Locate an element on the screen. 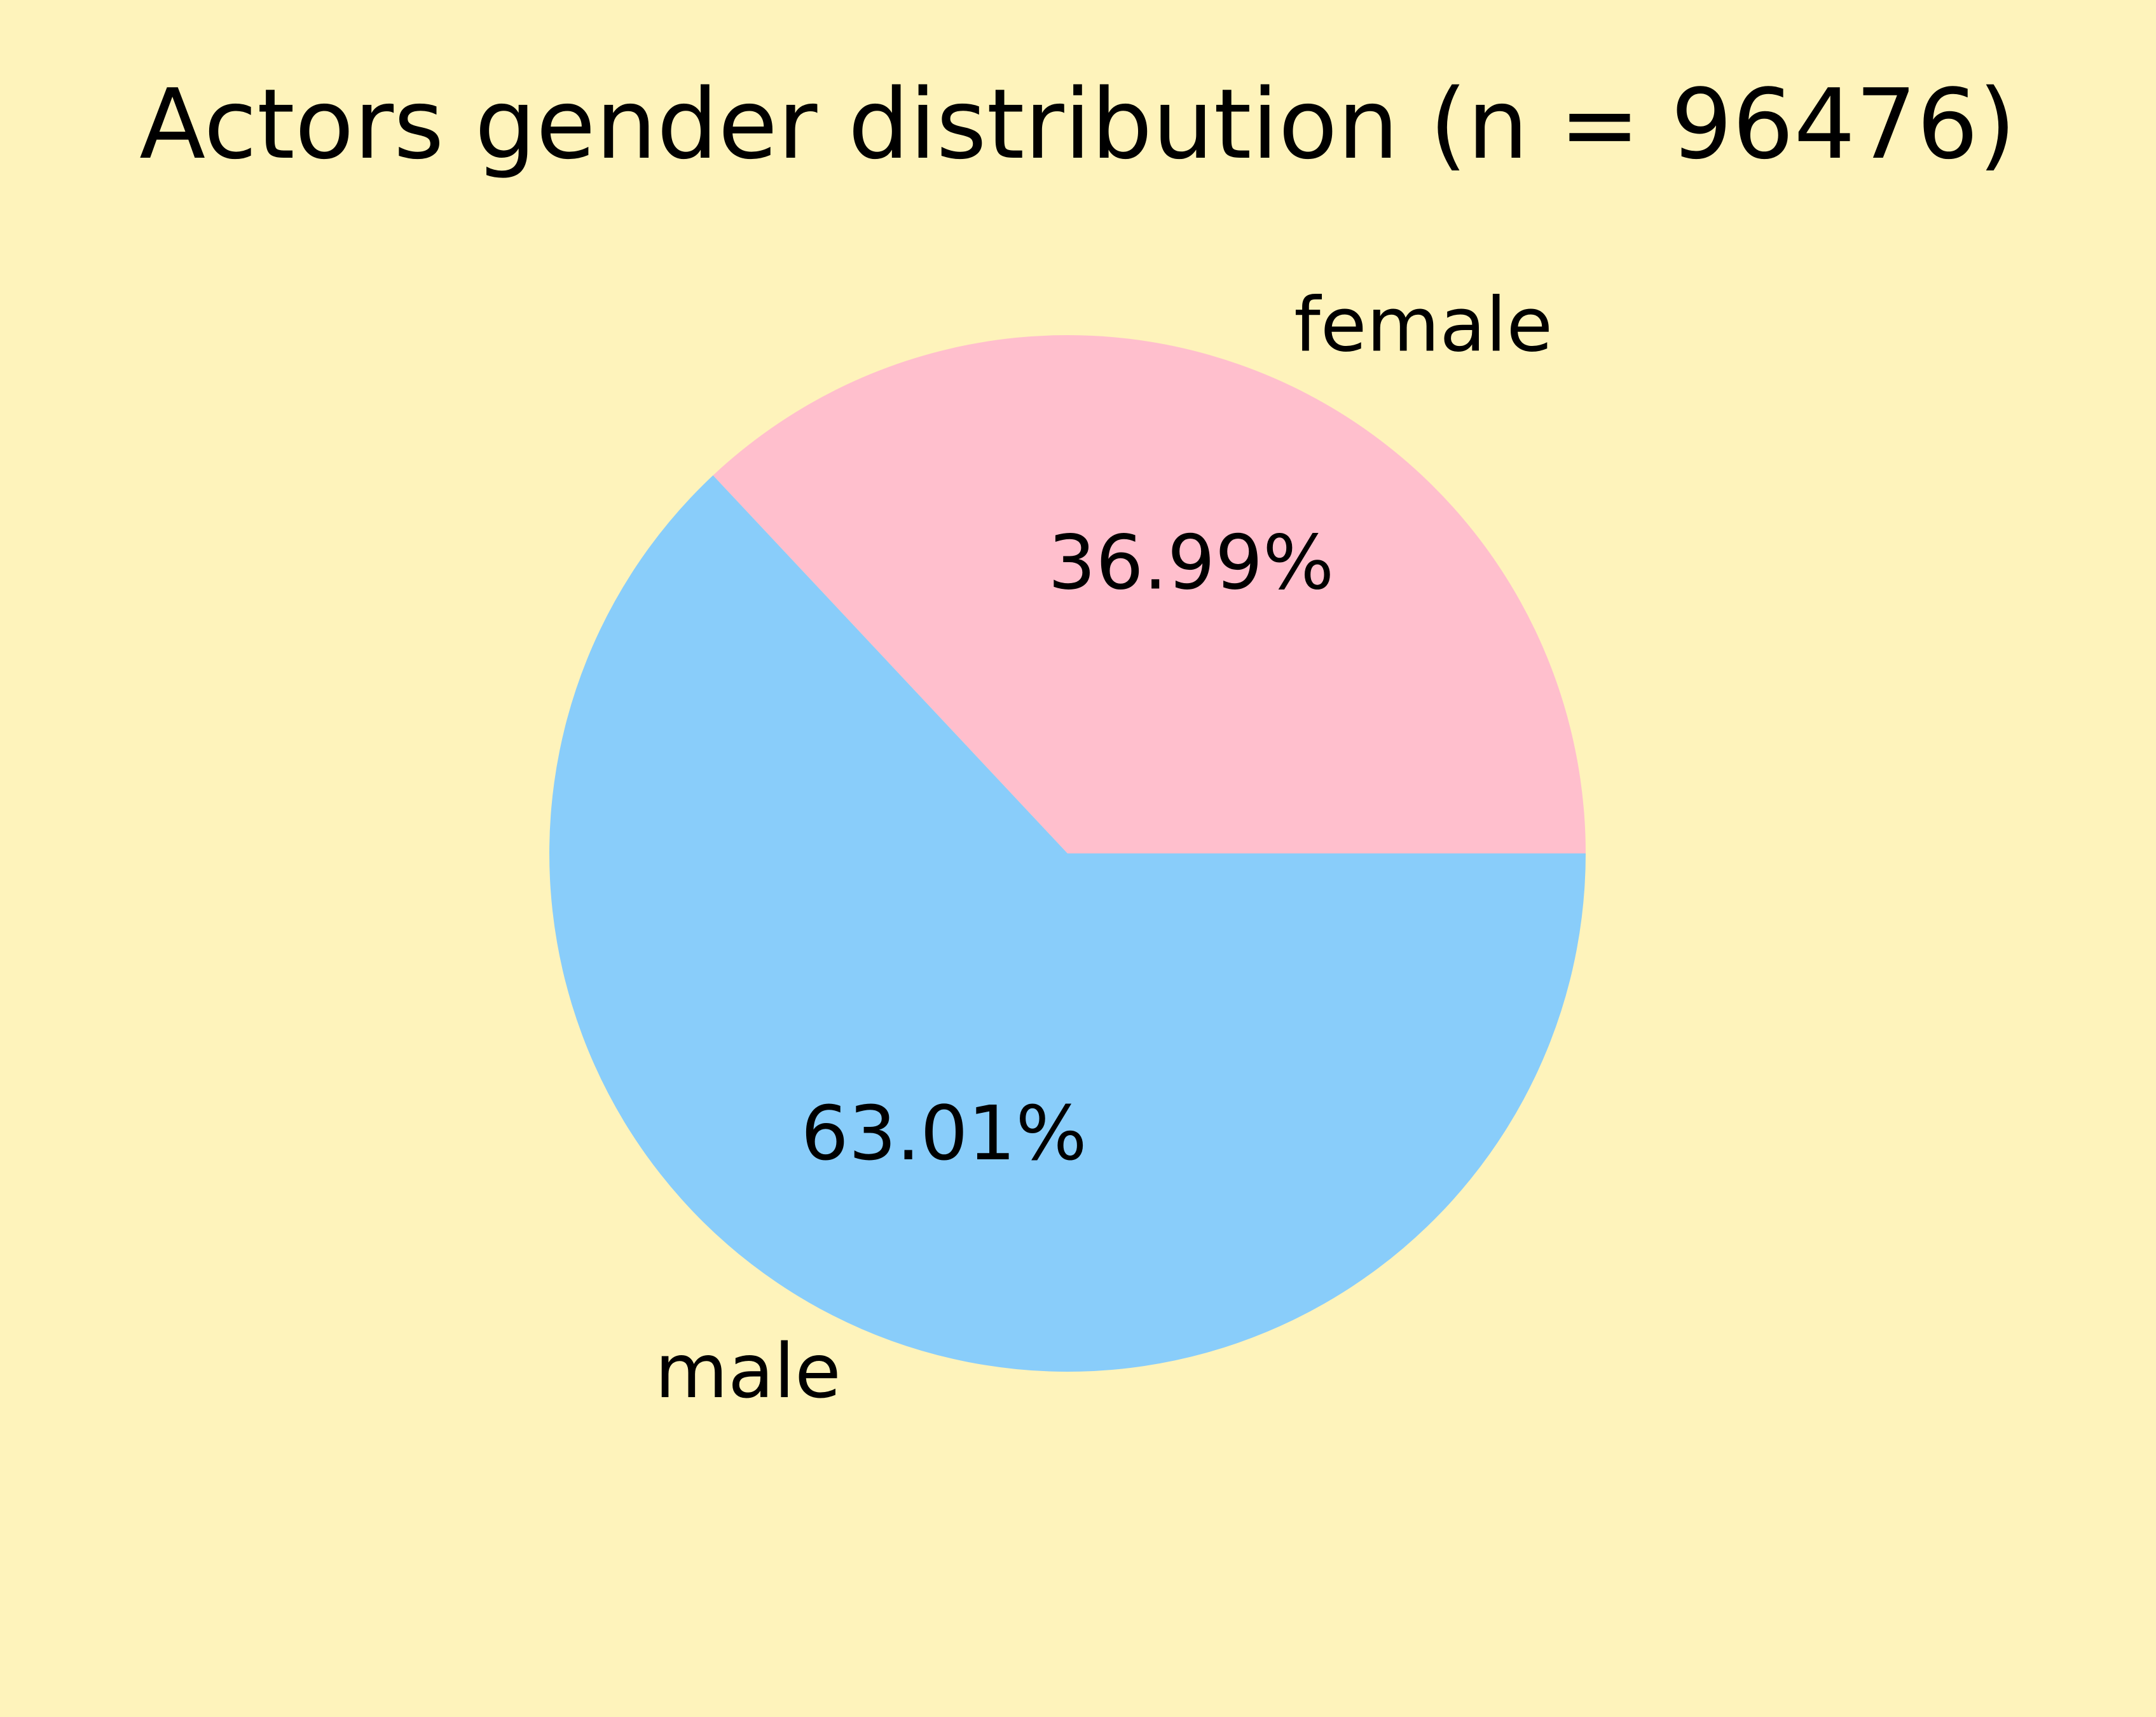  pie-slice-female is located at coordinates (1149, 593).